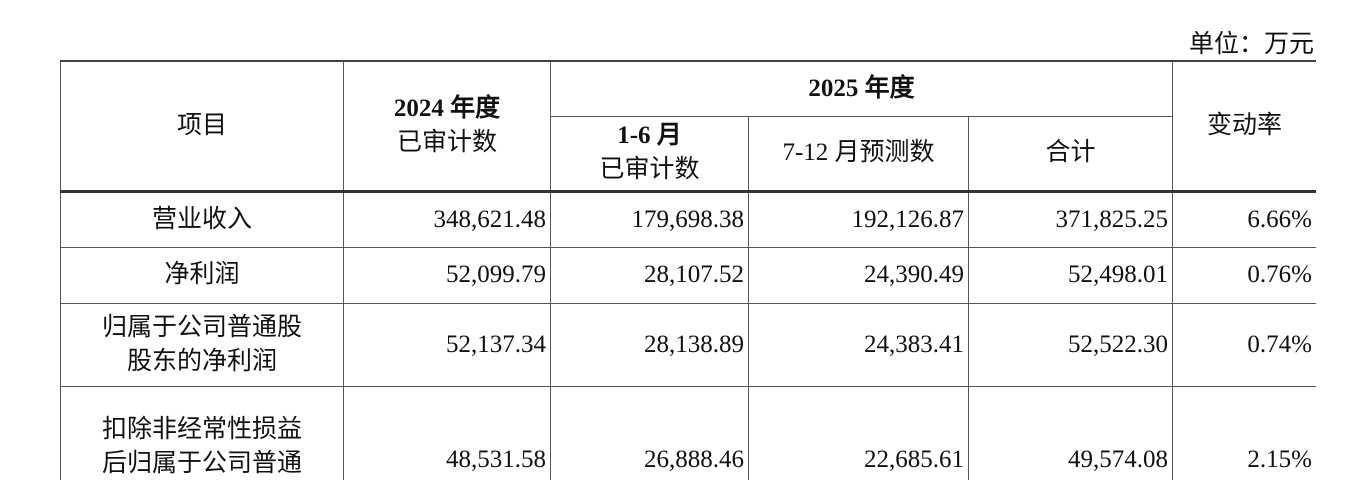 Image resolution: width=1370 pixels, height=480 pixels. Describe the element at coordinates (858, 219) in the screenshot. I see `cell-h2: 192,126.87` at that location.